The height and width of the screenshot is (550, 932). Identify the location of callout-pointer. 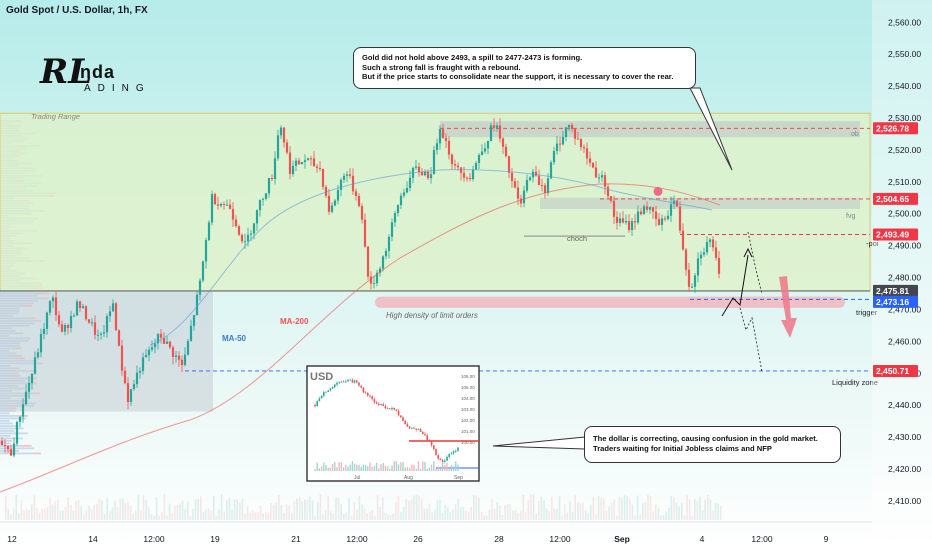
(711, 129).